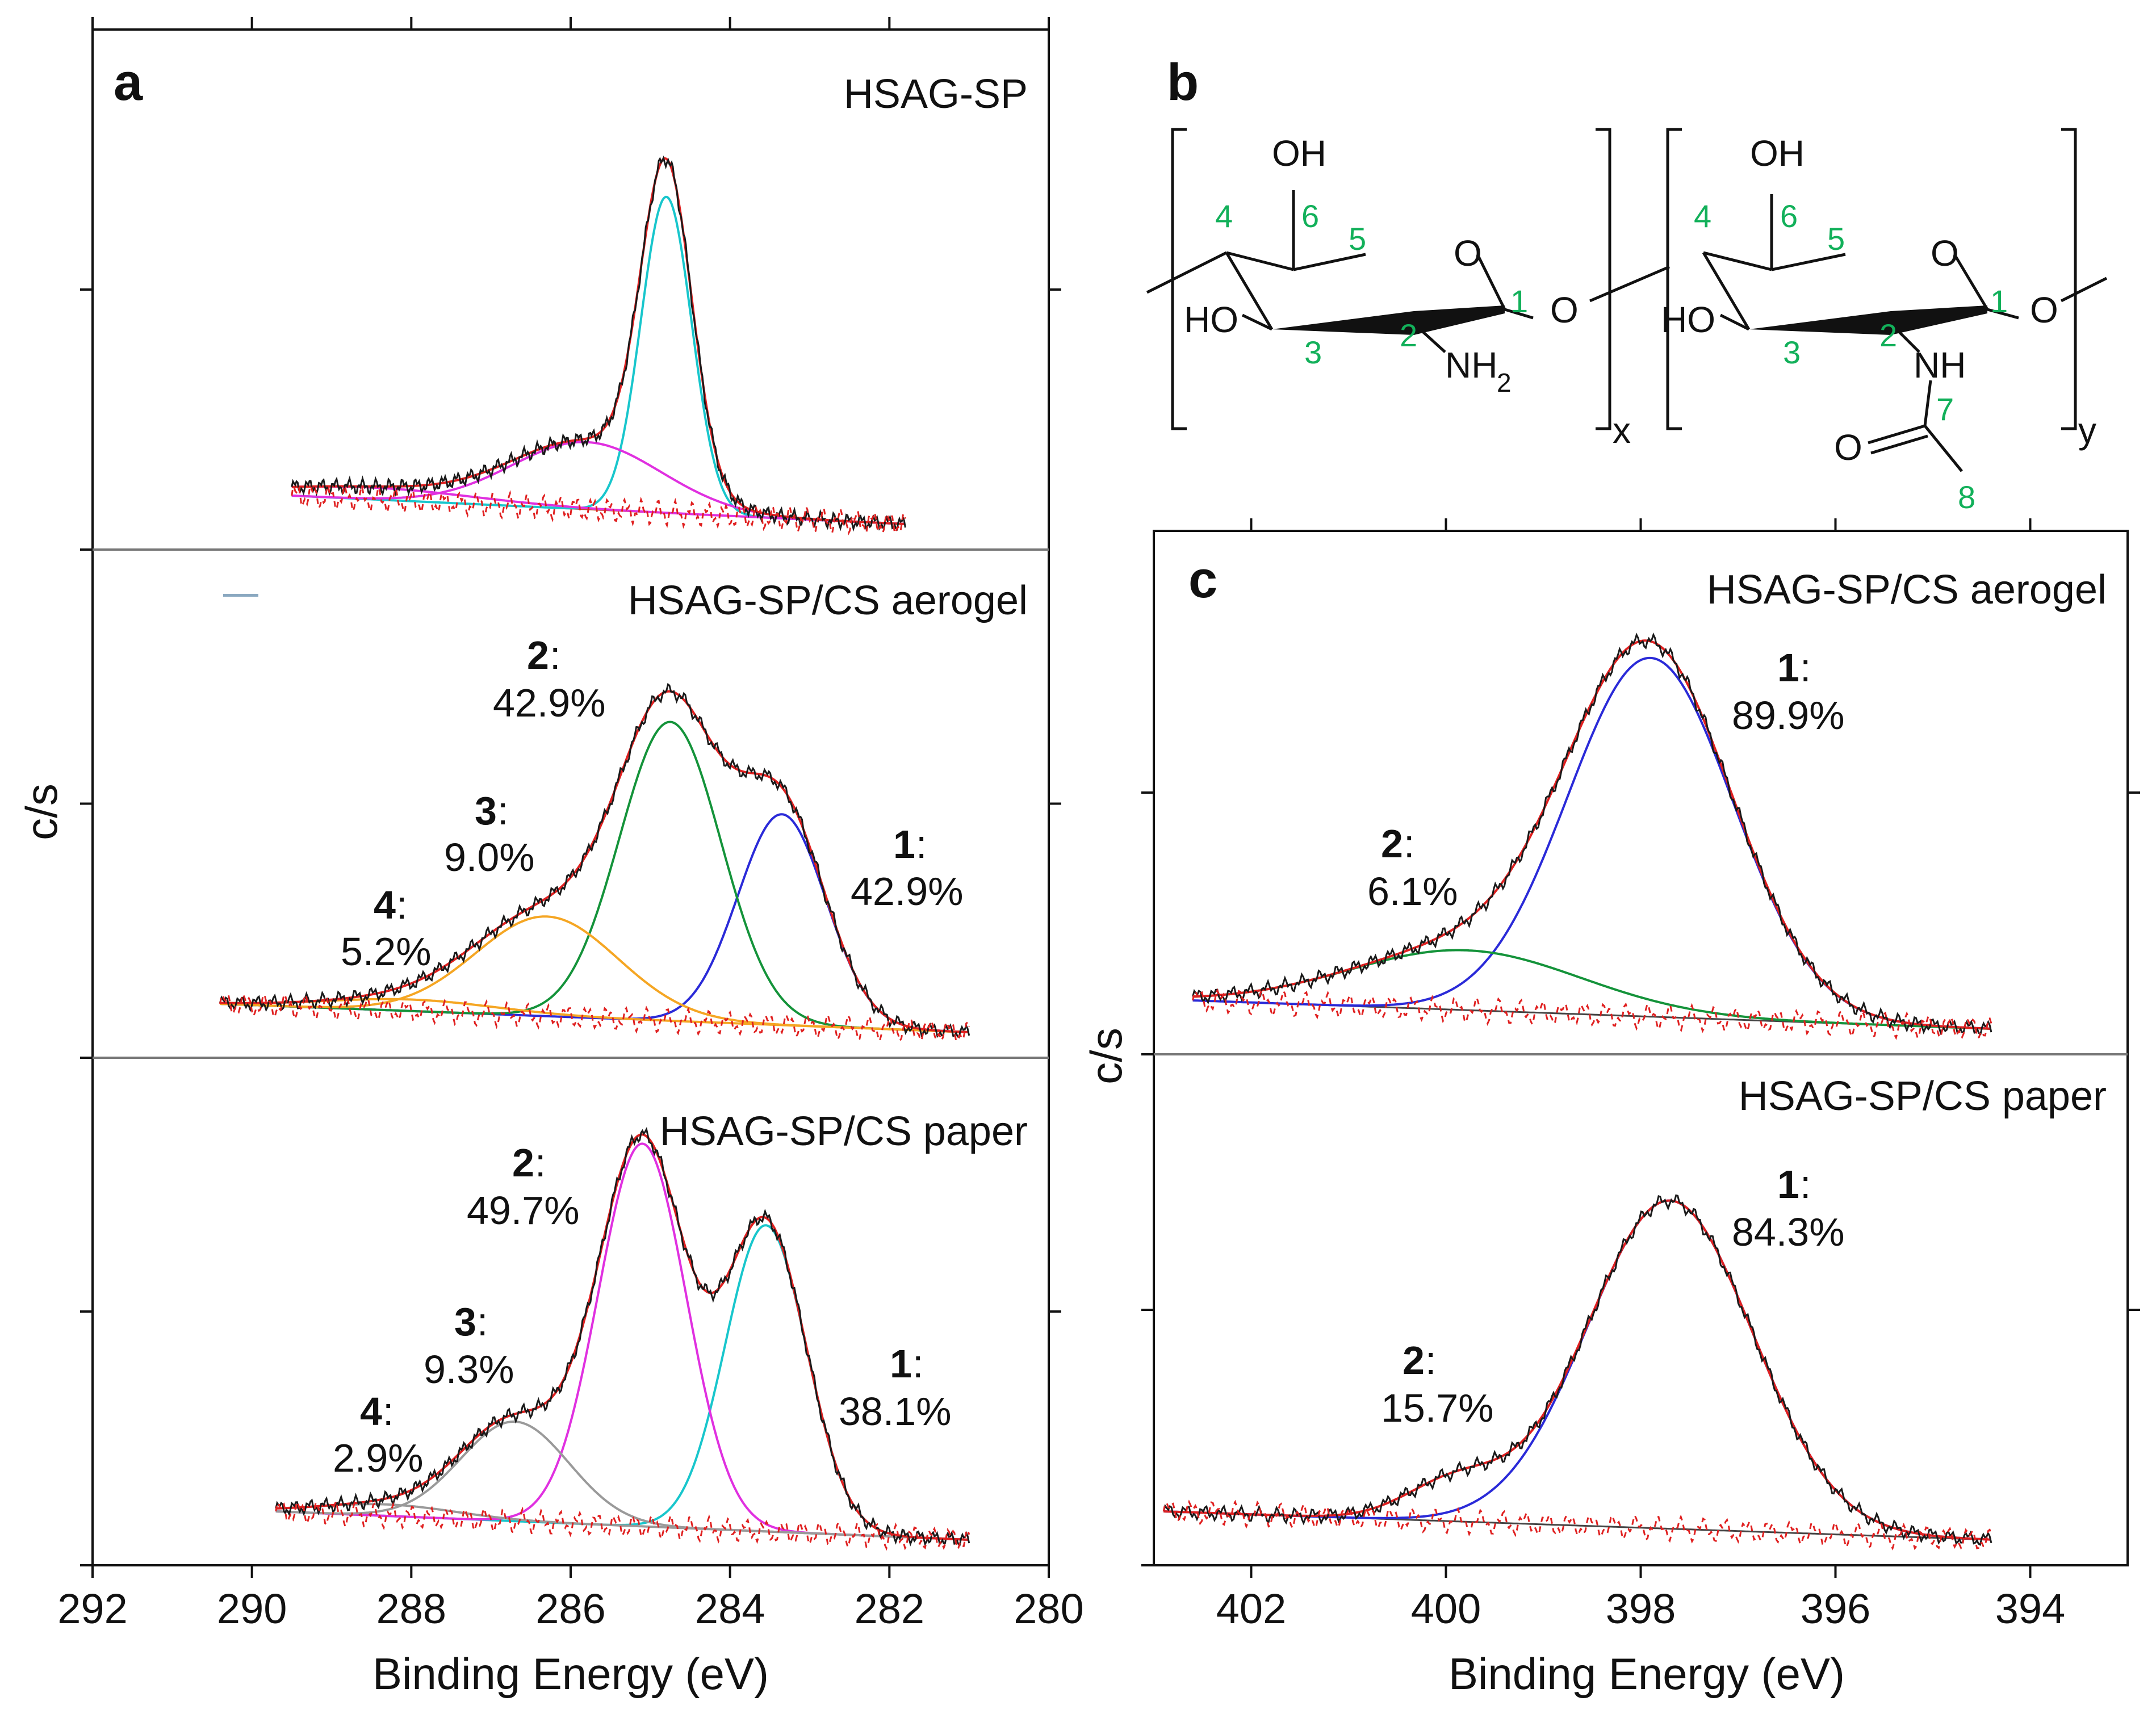  I want to click on ann-a2-peak2-num: 2, so click(538, 655).